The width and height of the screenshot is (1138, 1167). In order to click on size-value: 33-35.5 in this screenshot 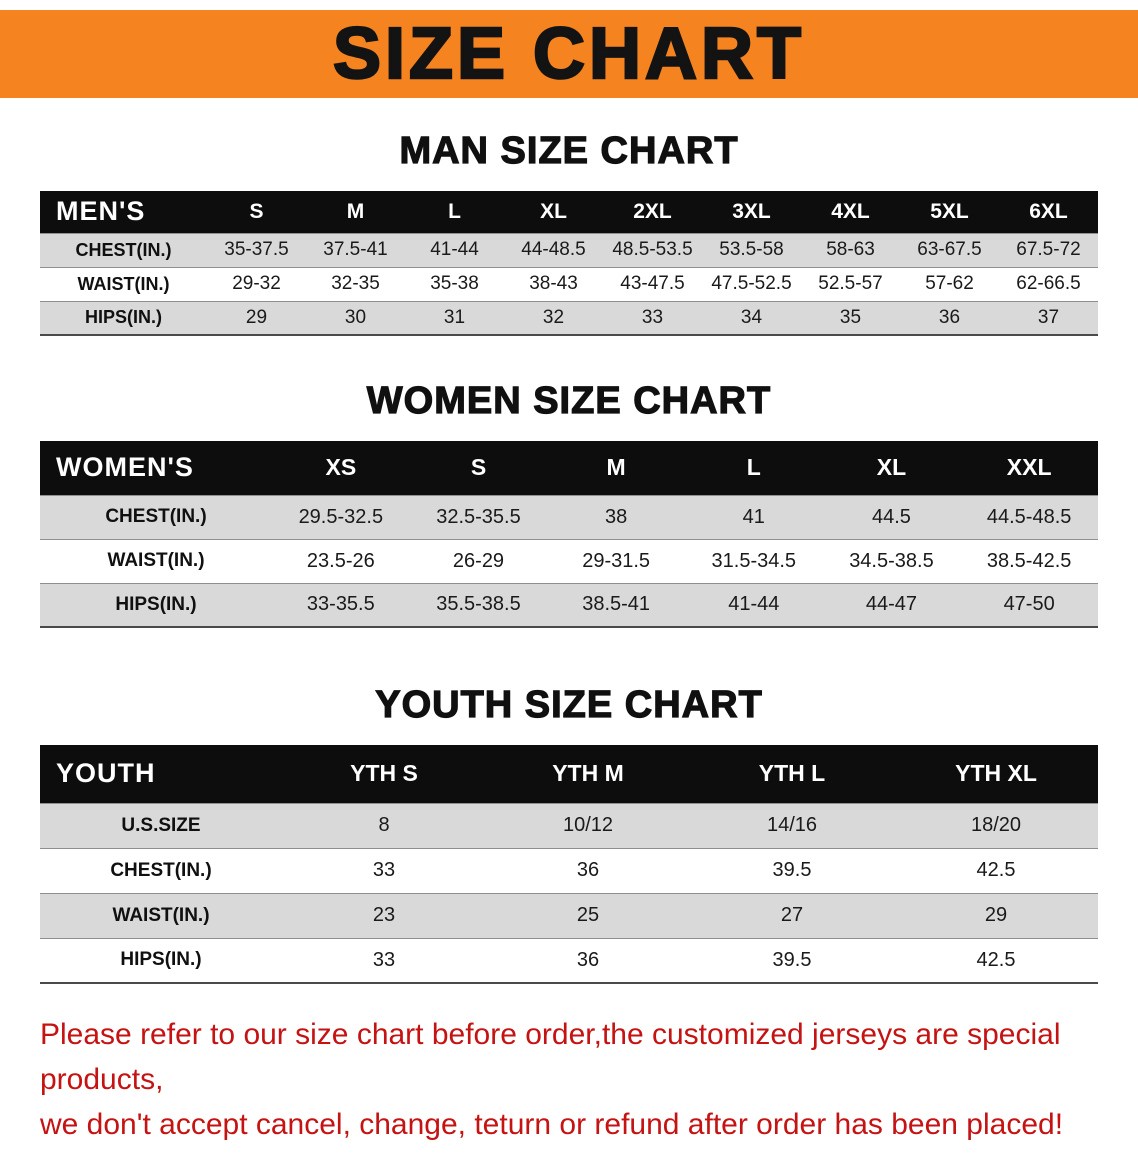, I will do `click(340, 604)`.